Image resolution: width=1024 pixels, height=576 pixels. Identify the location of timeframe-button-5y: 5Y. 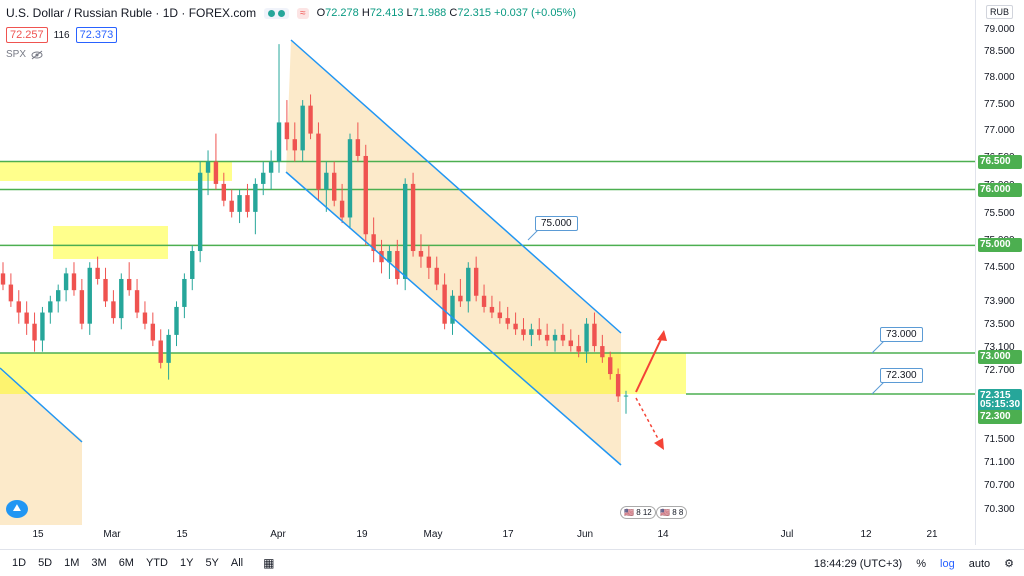
(212, 563).